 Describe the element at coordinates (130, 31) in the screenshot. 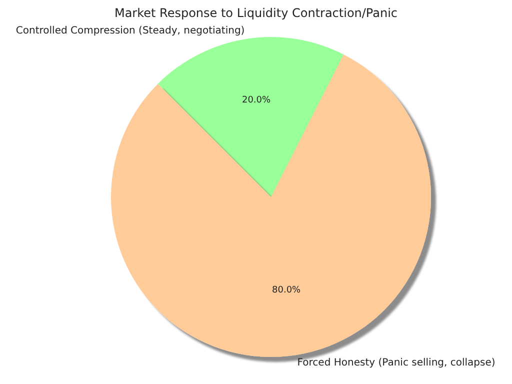

I see `slice-label: Controlled Compression (Steady, negotiating)` at that location.